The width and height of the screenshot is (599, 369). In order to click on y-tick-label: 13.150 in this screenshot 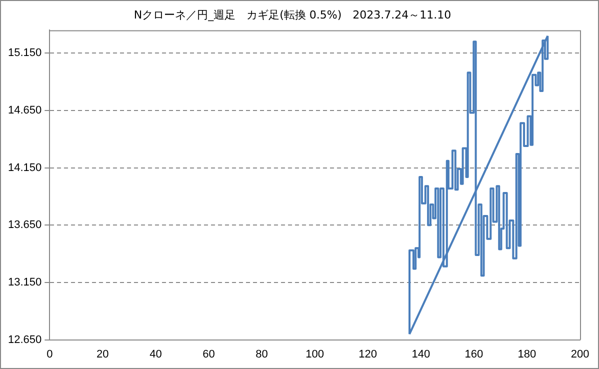, I will do `click(25, 282)`.